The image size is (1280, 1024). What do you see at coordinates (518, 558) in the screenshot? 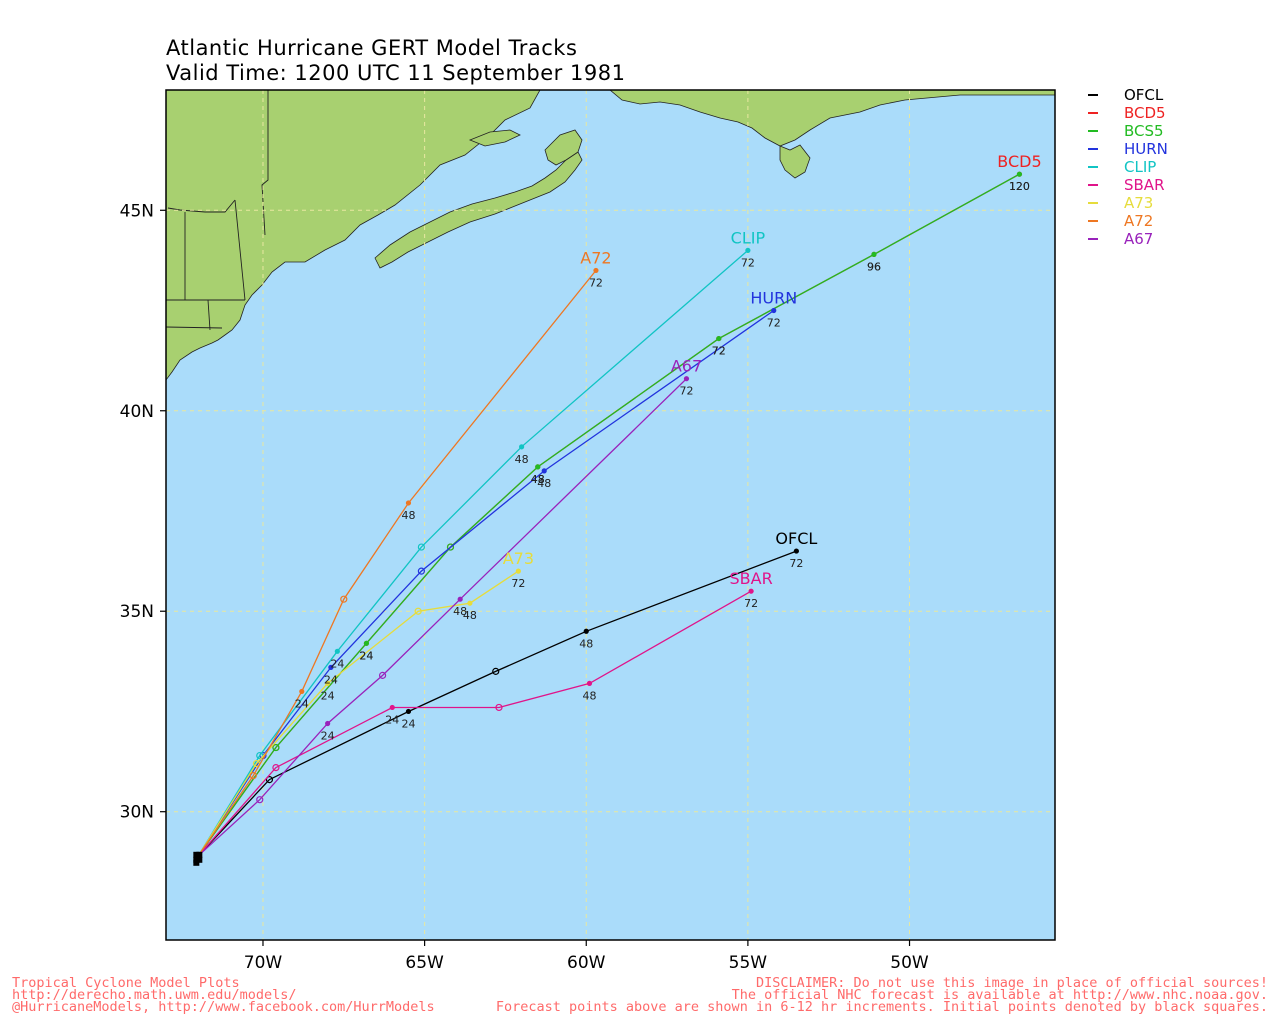
I see `track-name-label: A73` at bounding box center [518, 558].